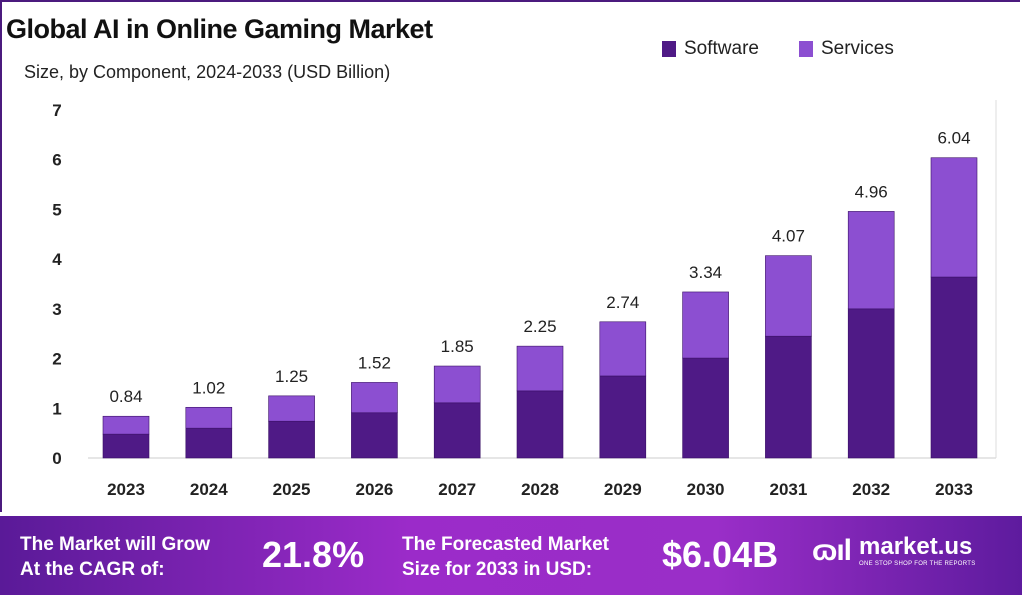 This screenshot has width=1022, height=595. I want to click on data-label-total: 1.02, so click(208, 387).